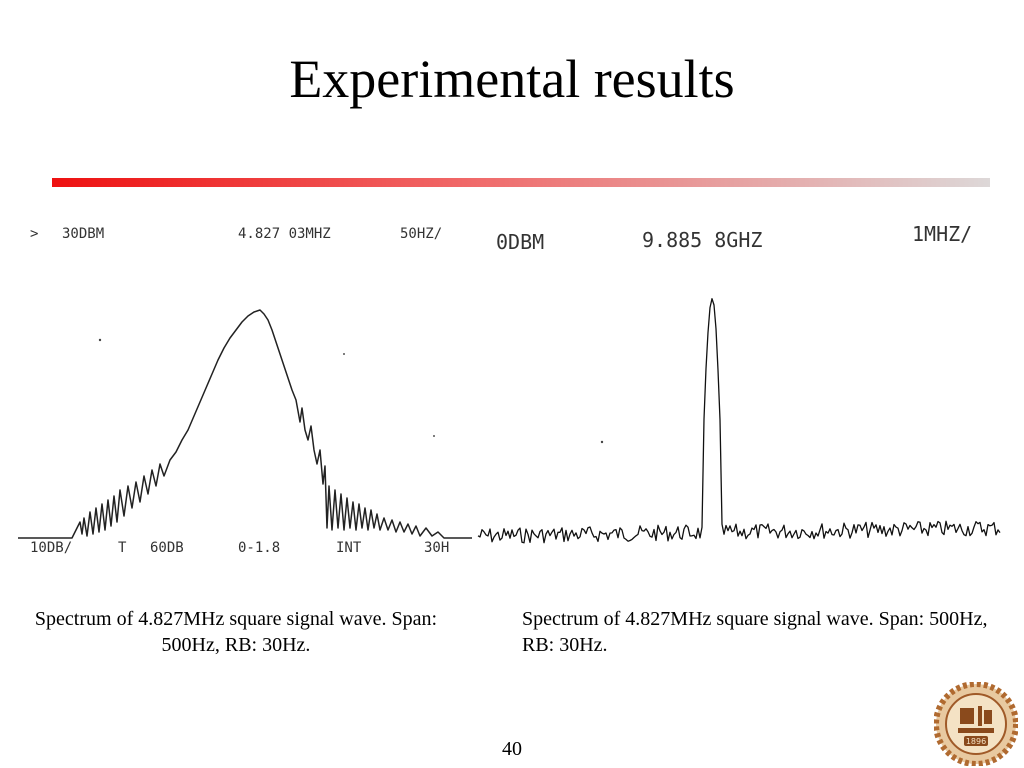  Describe the element at coordinates (83, 234) in the screenshot. I see `left-ref-level: 30DBM` at that location.